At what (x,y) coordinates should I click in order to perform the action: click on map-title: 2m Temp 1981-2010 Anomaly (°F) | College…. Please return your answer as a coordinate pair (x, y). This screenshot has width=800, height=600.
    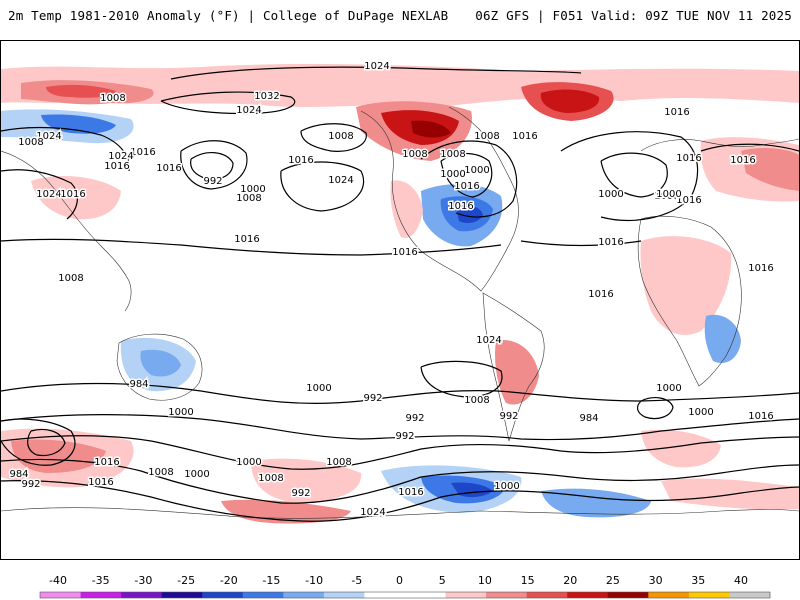
    Looking at the image, I should click on (228, 15).